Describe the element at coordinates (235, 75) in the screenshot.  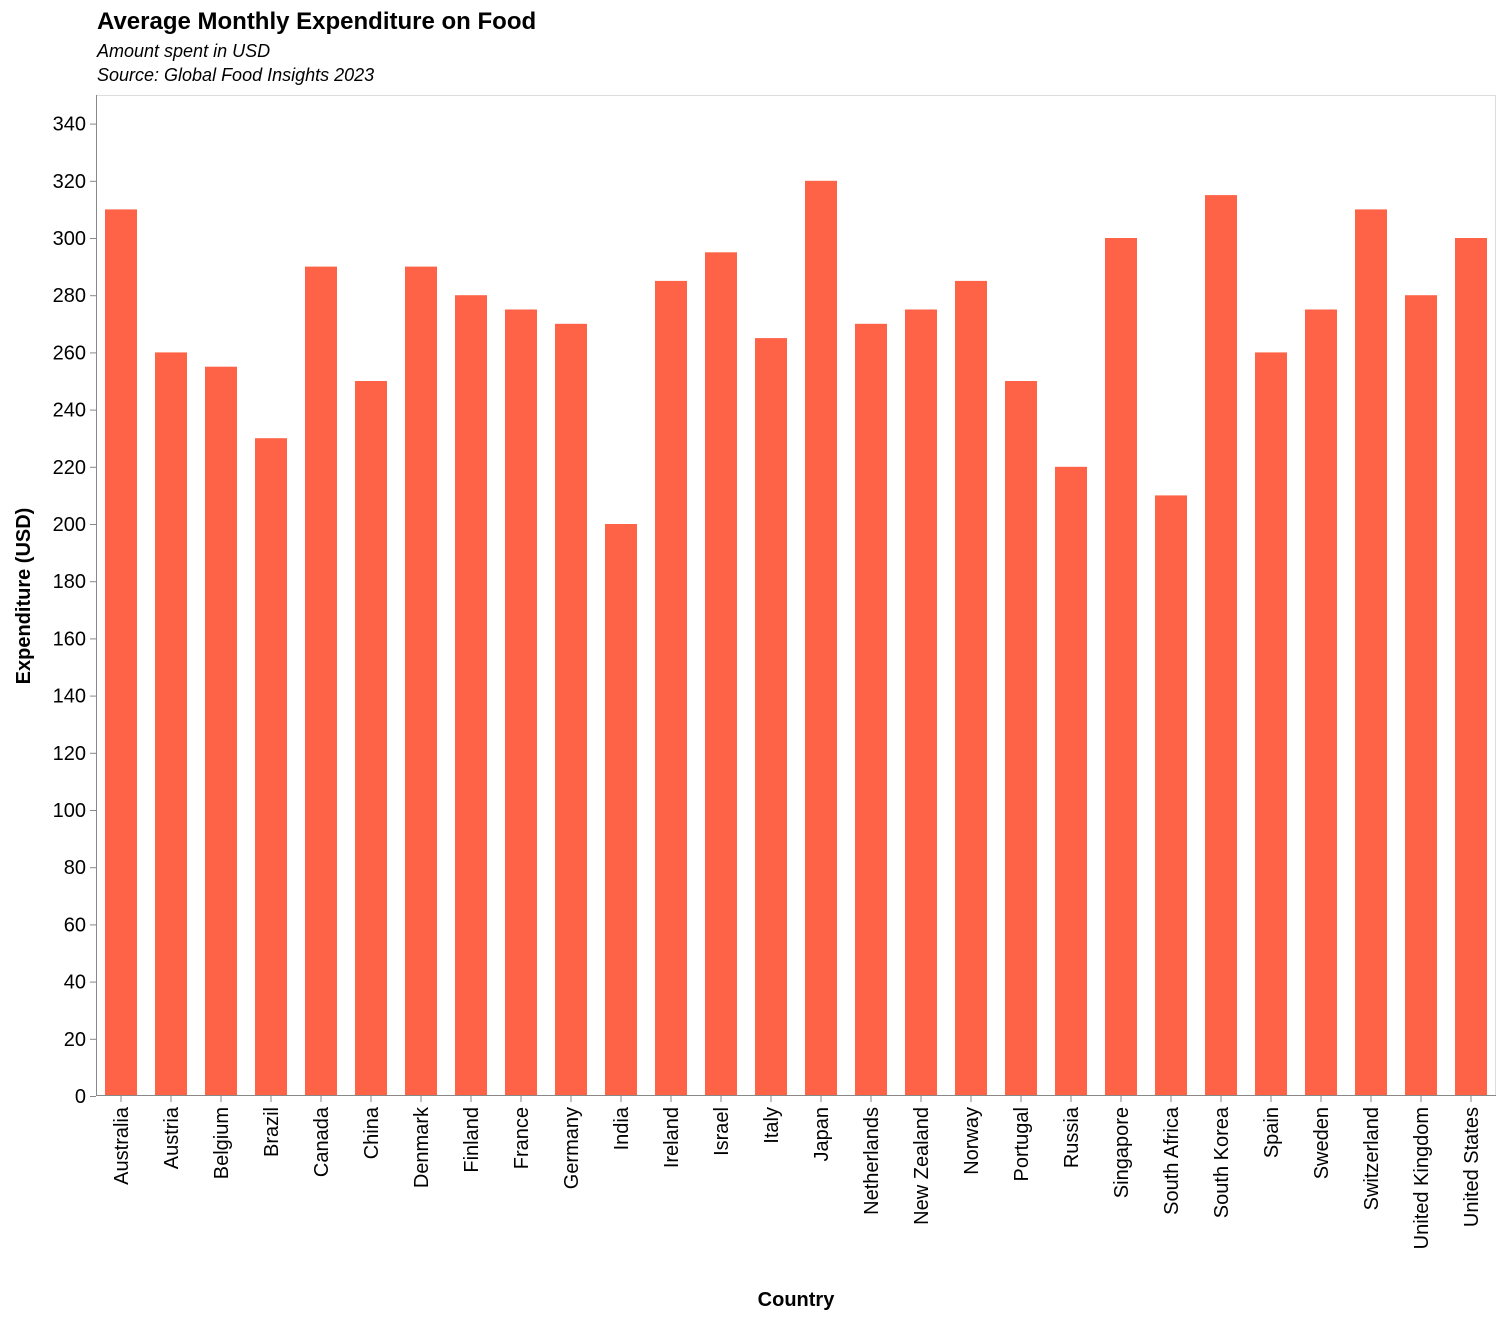
I see `chart-subtitle-line-2: Source: Global Food Insights 2023` at that location.